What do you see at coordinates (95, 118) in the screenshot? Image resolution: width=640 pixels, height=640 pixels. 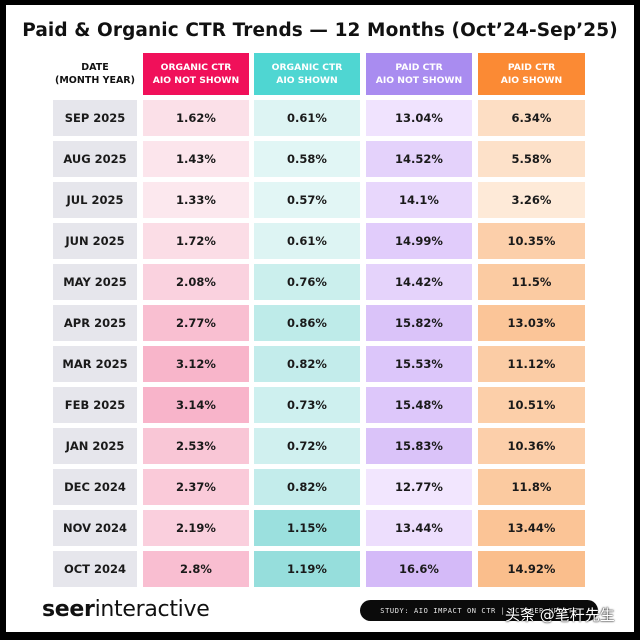 I see `date-cell: SEP 2025` at bounding box center [95, 118].